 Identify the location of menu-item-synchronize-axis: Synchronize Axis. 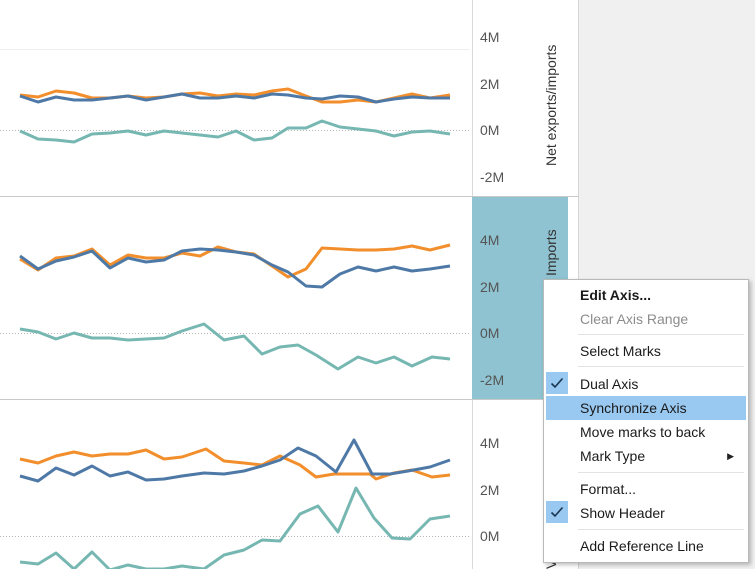
(646, 408).